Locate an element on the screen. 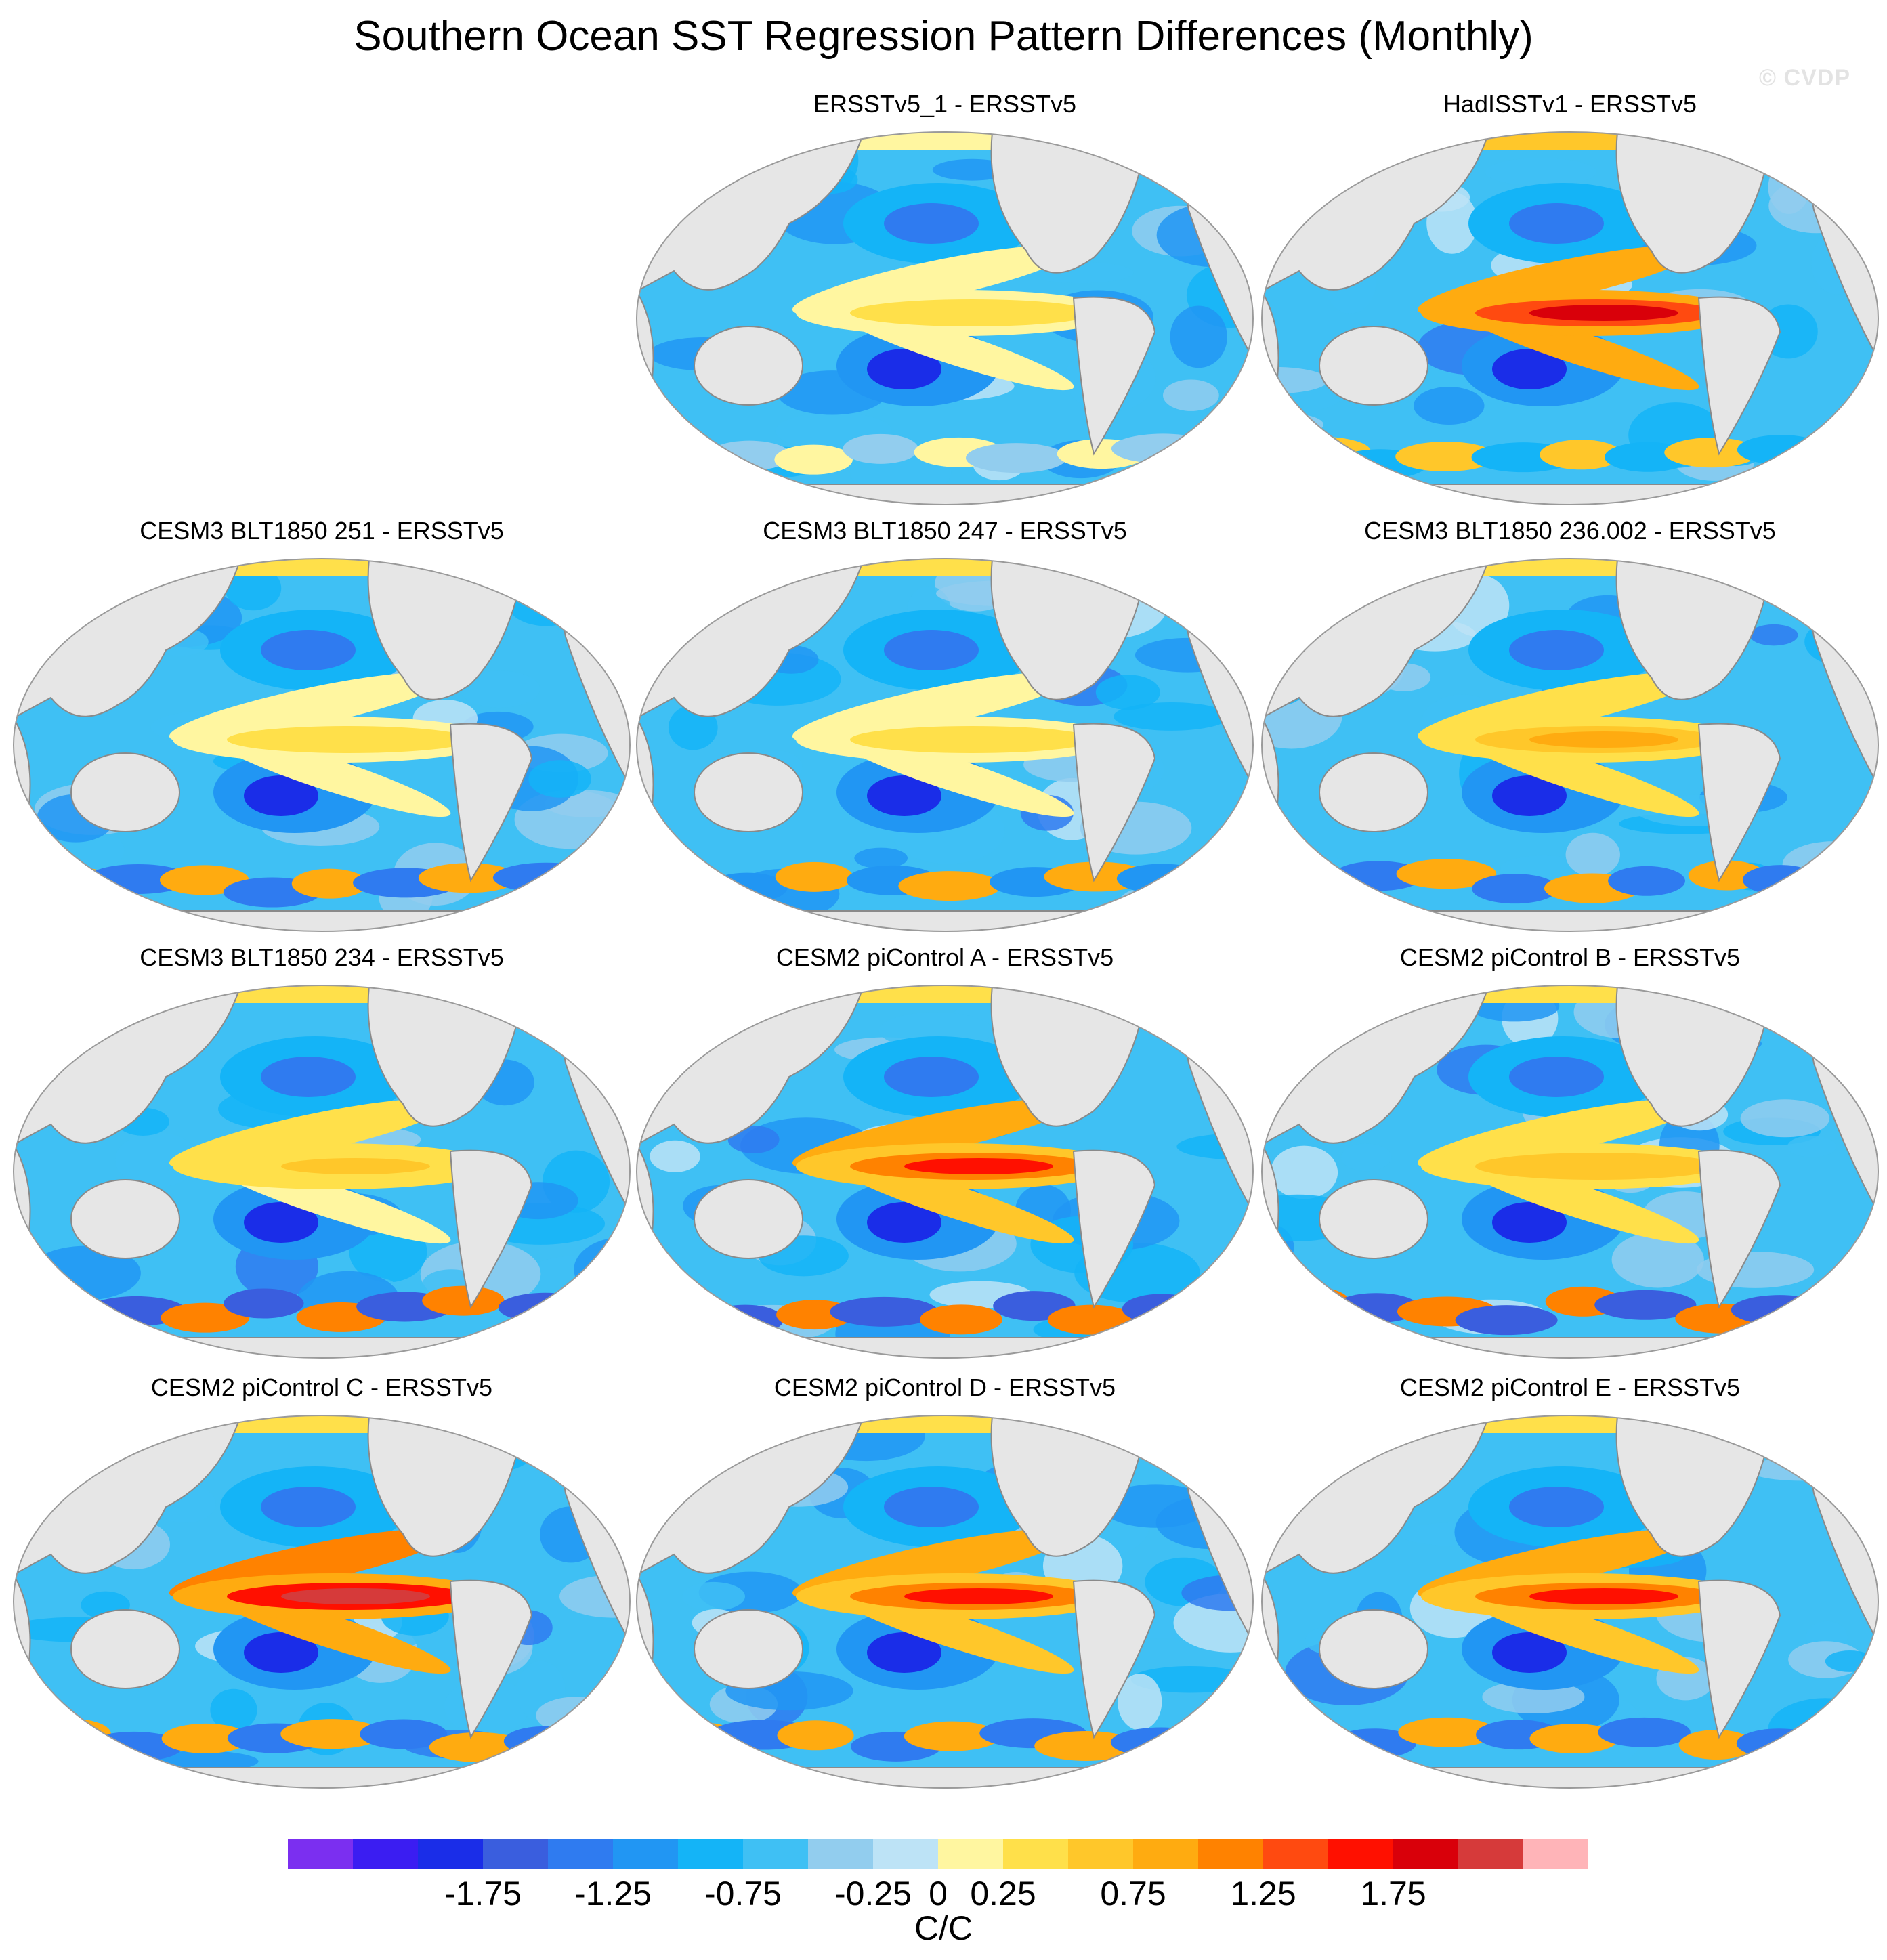 The image size is (1887, 1960). colorbar-tick-label: 1.25 is located at coordinates (1263, 1894).